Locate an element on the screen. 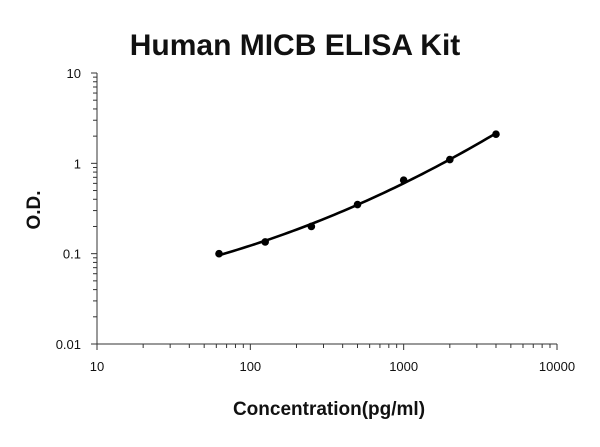 The image size is (600, 447). x-tick-label: 1000 is located at coordinates (403, 366).